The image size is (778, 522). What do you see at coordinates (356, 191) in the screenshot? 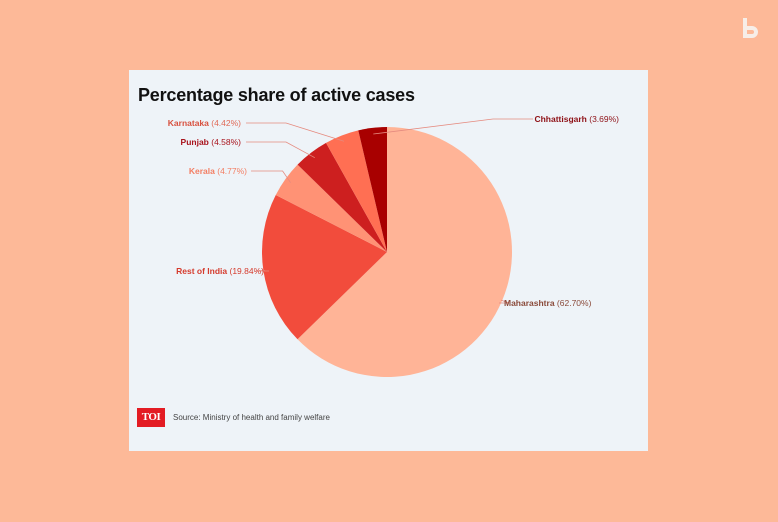
I see `pie-slice-karnataka` at bounding box center [356, 191].